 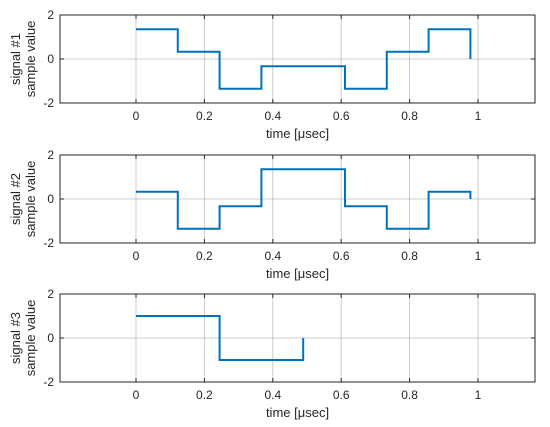 What do you see at coordinates (15, 199) in the screenshot?
I see `y-axis-label: signal #2` at bounding box center [15, 199].